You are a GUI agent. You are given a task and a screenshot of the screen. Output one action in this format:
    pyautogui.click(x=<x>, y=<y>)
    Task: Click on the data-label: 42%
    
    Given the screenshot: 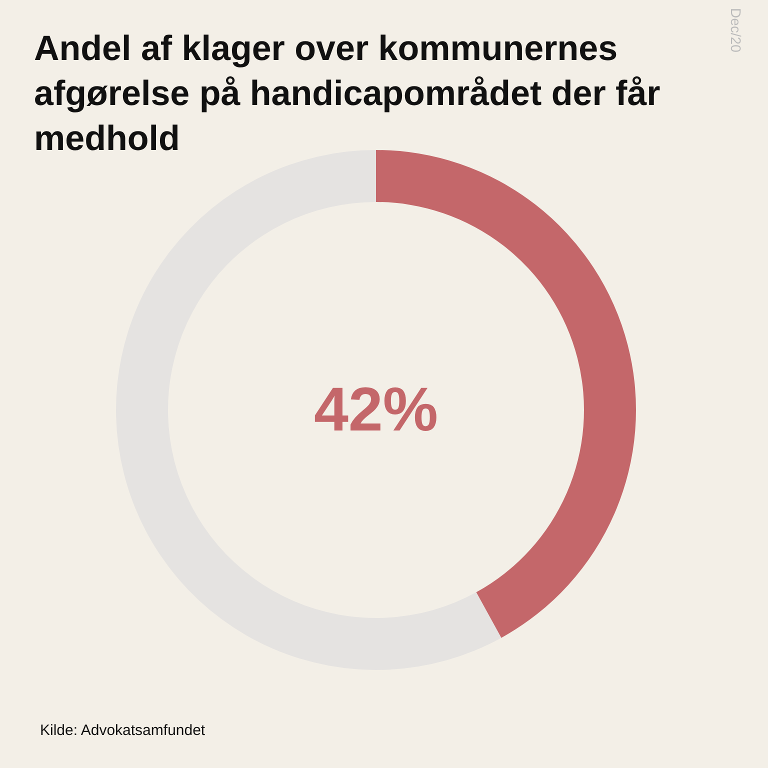 What is the action you would take?
    pyautogui.click(x=376, y=410)
    